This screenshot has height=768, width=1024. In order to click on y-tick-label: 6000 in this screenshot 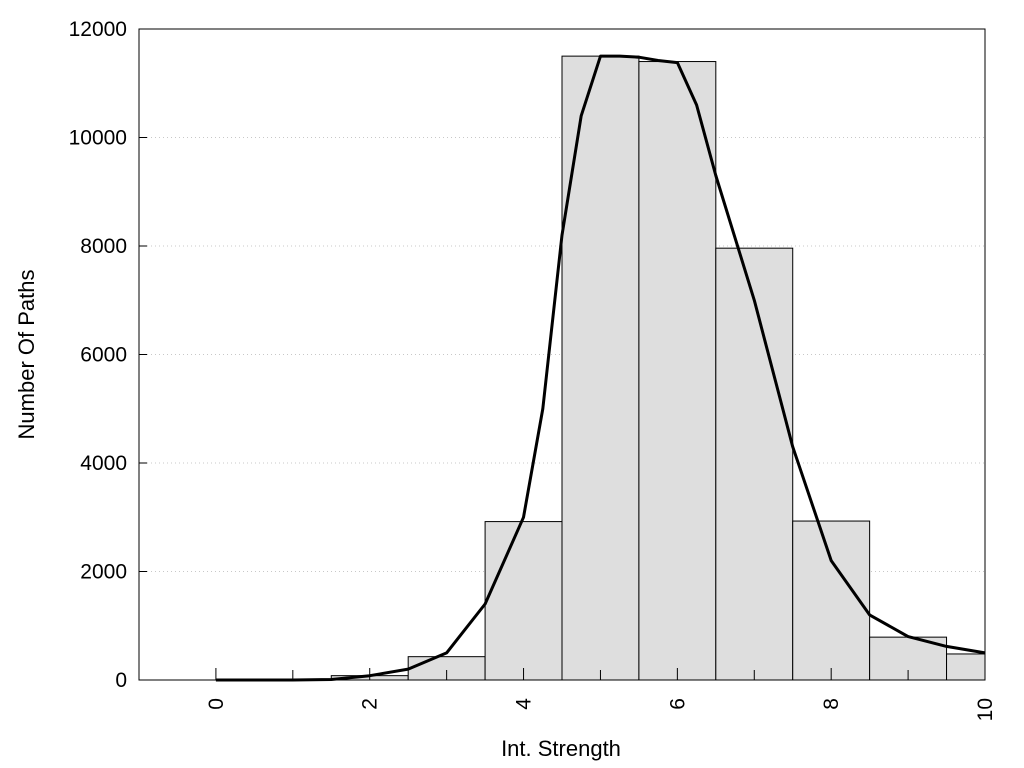, I will do `click(103, 355)`.